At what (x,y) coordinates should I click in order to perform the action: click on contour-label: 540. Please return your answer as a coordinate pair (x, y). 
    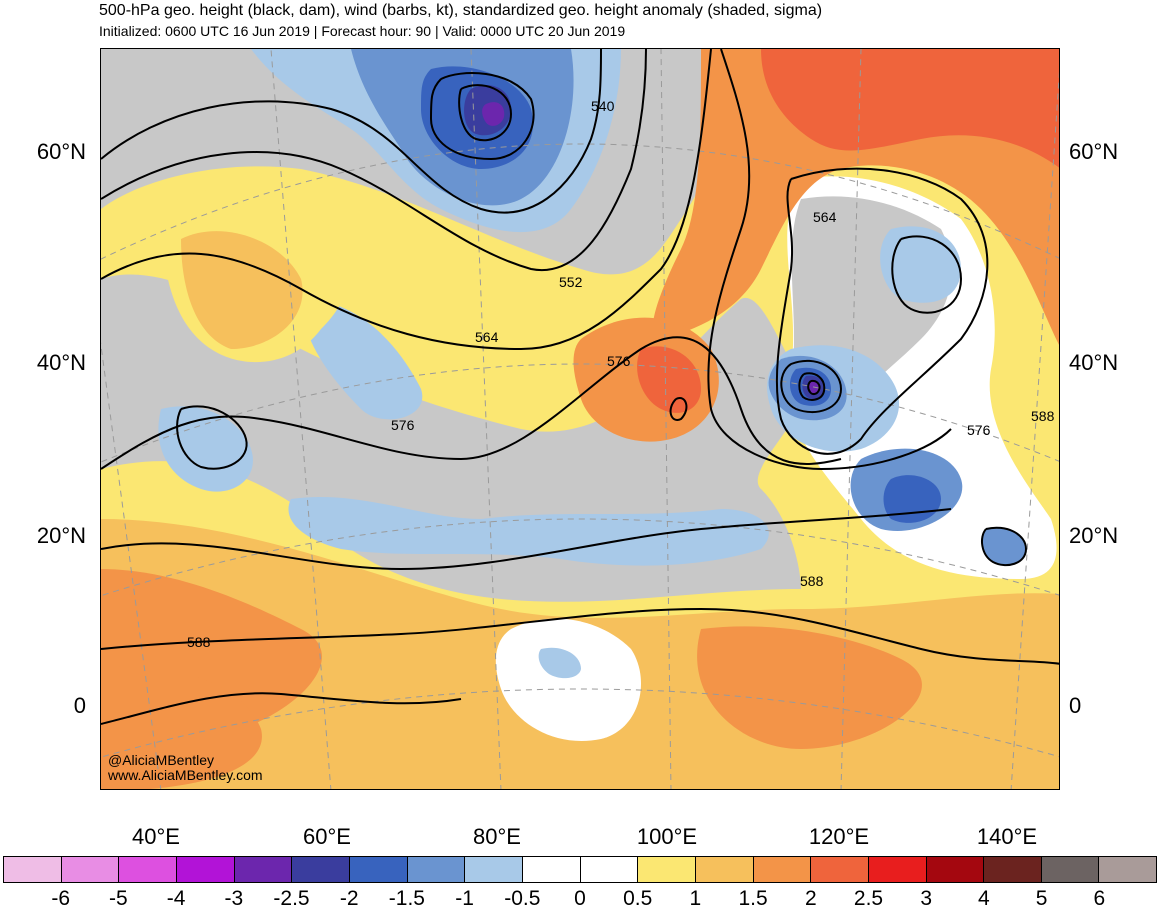
    Looking at the image, I should click on (603, 106).